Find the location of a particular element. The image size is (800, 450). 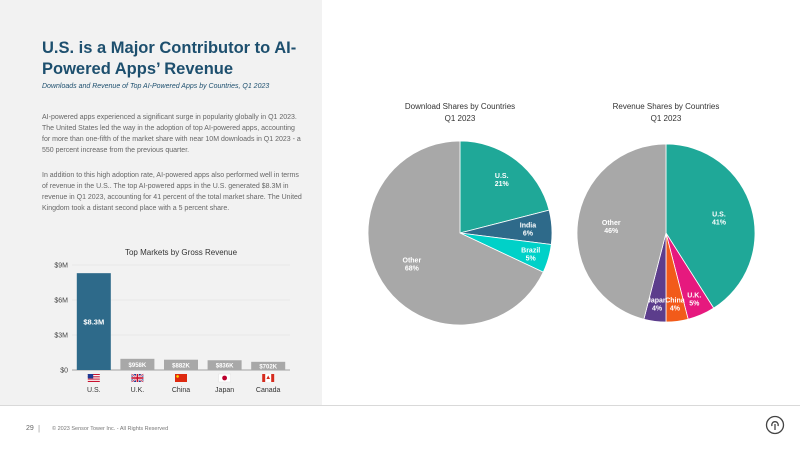

bar-china is located at coordinates (181, 364).